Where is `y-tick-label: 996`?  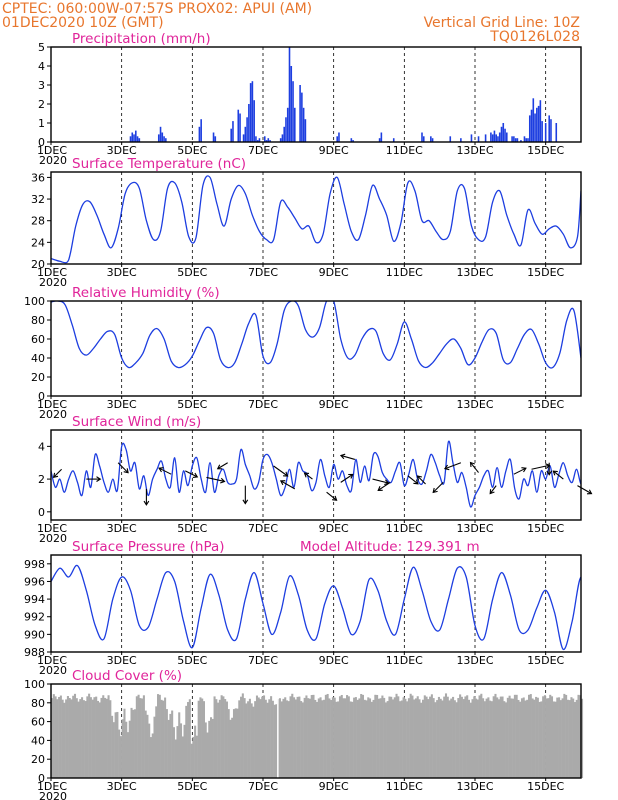
y-tick-label: 996 is located at coordinates (34, 581).